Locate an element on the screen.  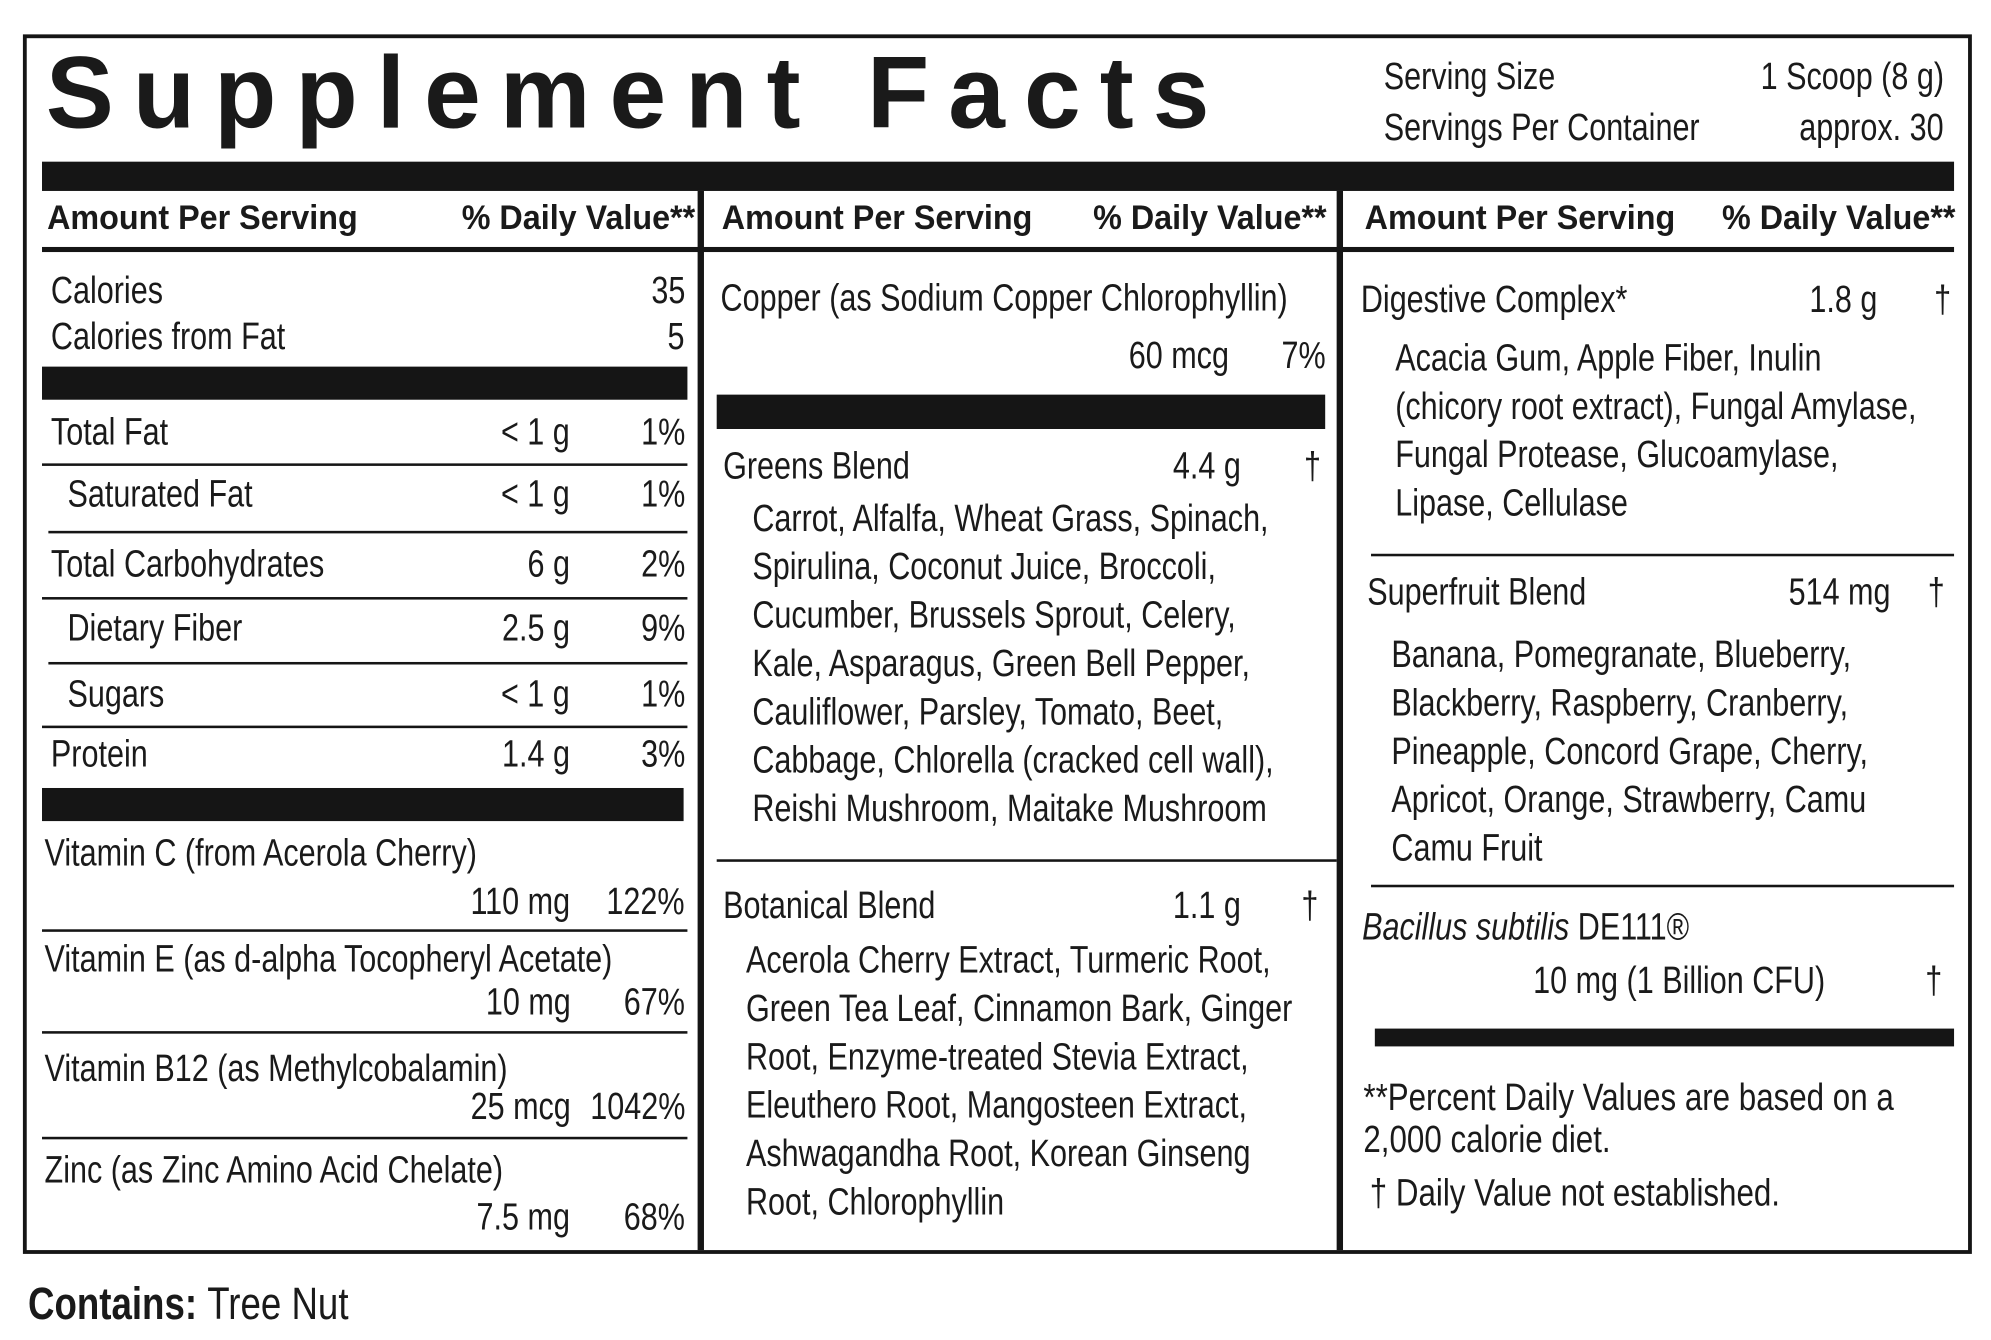
probiotic-amount: 10 mg (1 Billion CFU) is located at coordinates (1679, 981).